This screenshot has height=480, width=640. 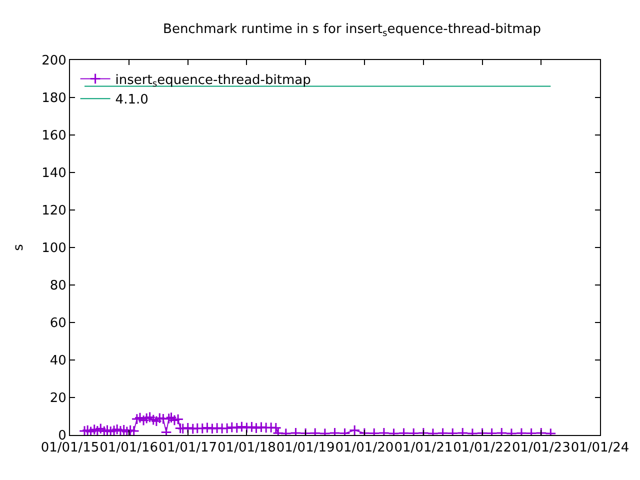 What do you see at coordinates (54, 248) in the screenshot?
I see `y-tick-label: 100` at bounding box center [54, 248].